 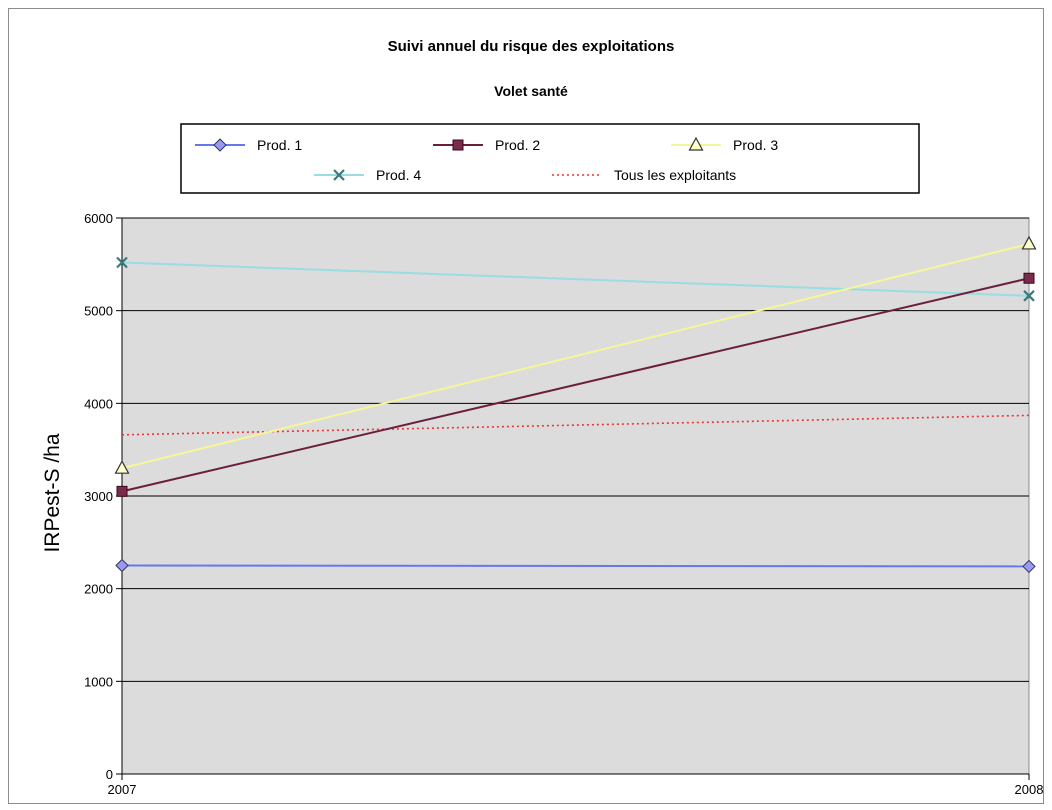 What do you see at coordinates (248, 145) in the screenshot?
I see `legend-item: Prod. 1` at bounding box center [248, 145].